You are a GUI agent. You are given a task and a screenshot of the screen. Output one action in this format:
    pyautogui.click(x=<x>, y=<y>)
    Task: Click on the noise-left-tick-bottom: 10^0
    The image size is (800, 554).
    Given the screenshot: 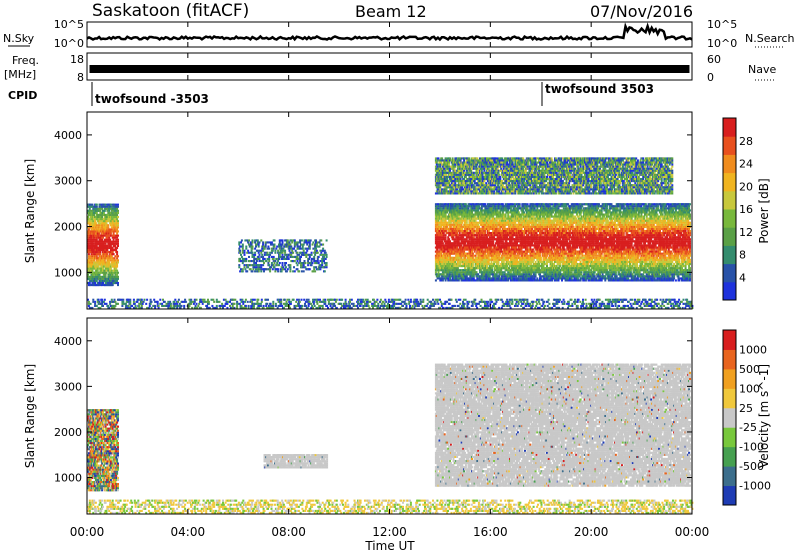 What is the action you would take?
    pyautogui.click(x=69, y=43)
    